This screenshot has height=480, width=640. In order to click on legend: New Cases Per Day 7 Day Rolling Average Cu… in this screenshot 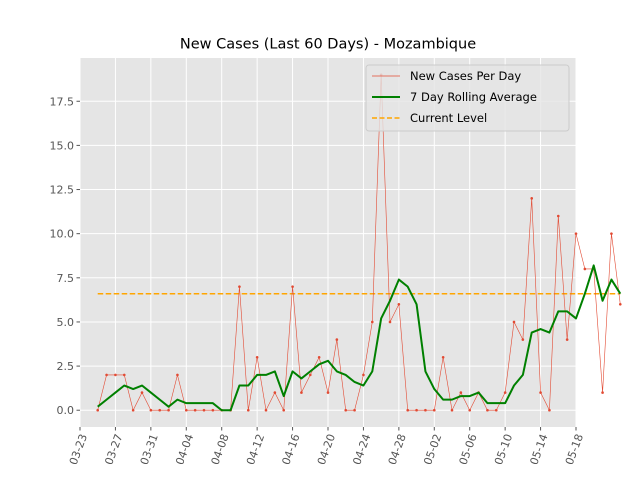, I will do `click(467, 98)`.